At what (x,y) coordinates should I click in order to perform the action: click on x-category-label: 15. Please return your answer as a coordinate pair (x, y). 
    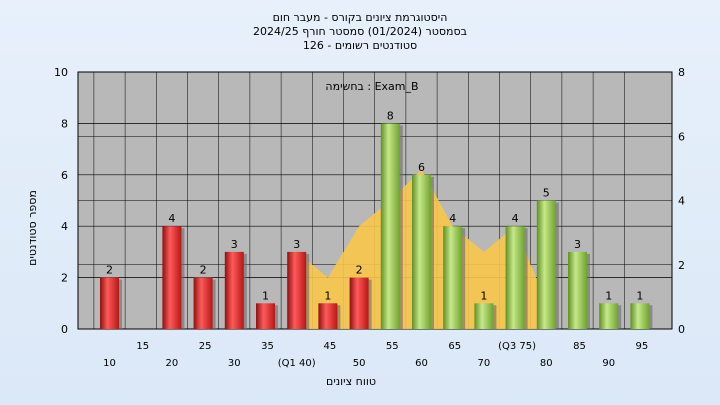
    Looking at the image, I should click on (142, 346).